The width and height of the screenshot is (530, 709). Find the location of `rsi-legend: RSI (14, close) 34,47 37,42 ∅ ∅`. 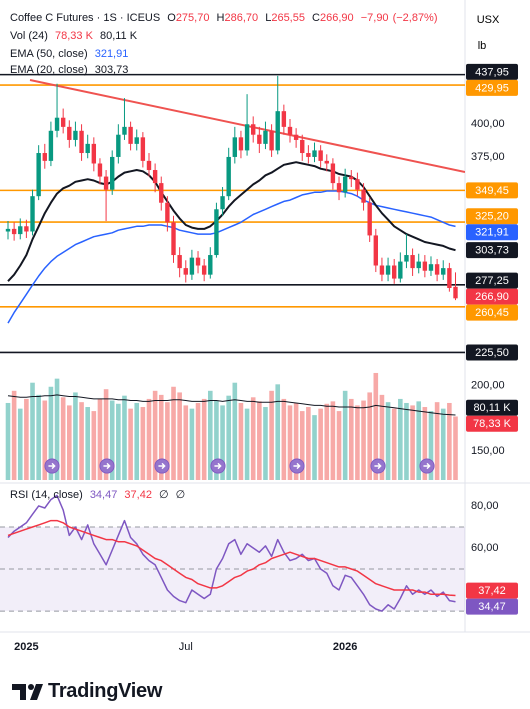

rsi-legend: RSI (14, close) 34,47 37,42 ∅ ∅ is located at coordinates (99, 495).